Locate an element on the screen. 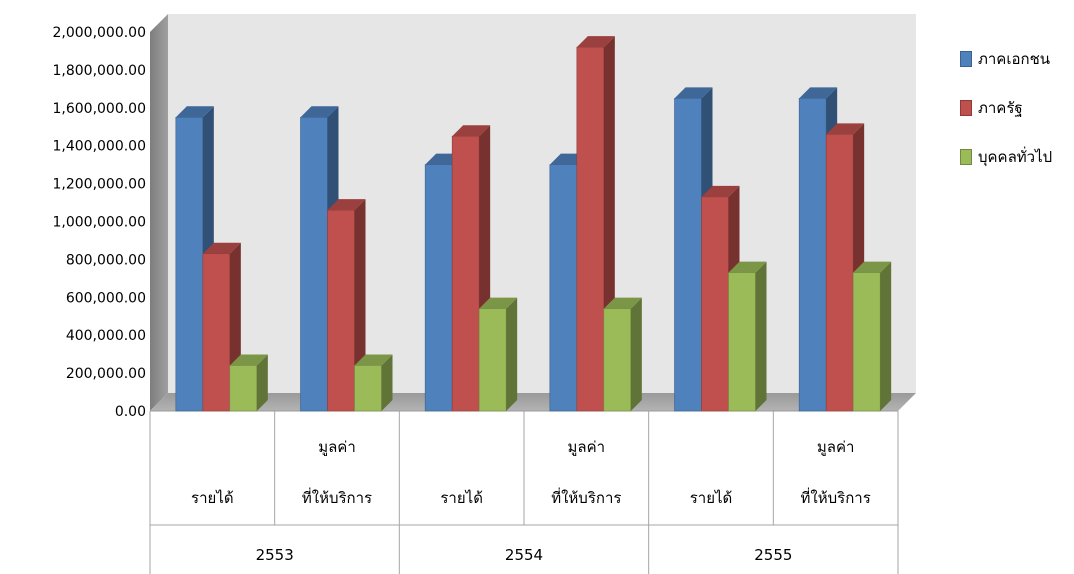  legend: ภาคเอกชน ภาครัฐ บุคคลทั่วไป is located at coordinates (1006, 121).